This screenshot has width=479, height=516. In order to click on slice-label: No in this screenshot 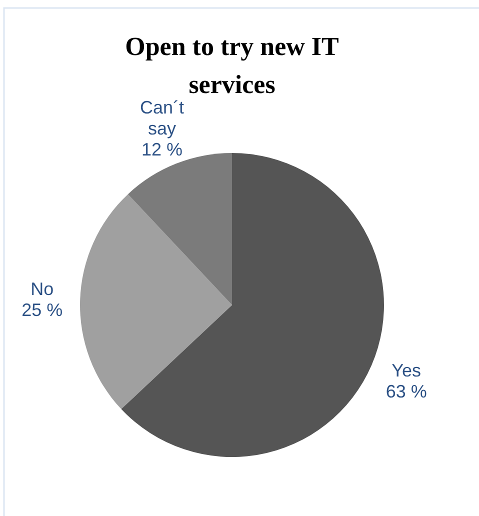, I will do `click(42, 288)`.